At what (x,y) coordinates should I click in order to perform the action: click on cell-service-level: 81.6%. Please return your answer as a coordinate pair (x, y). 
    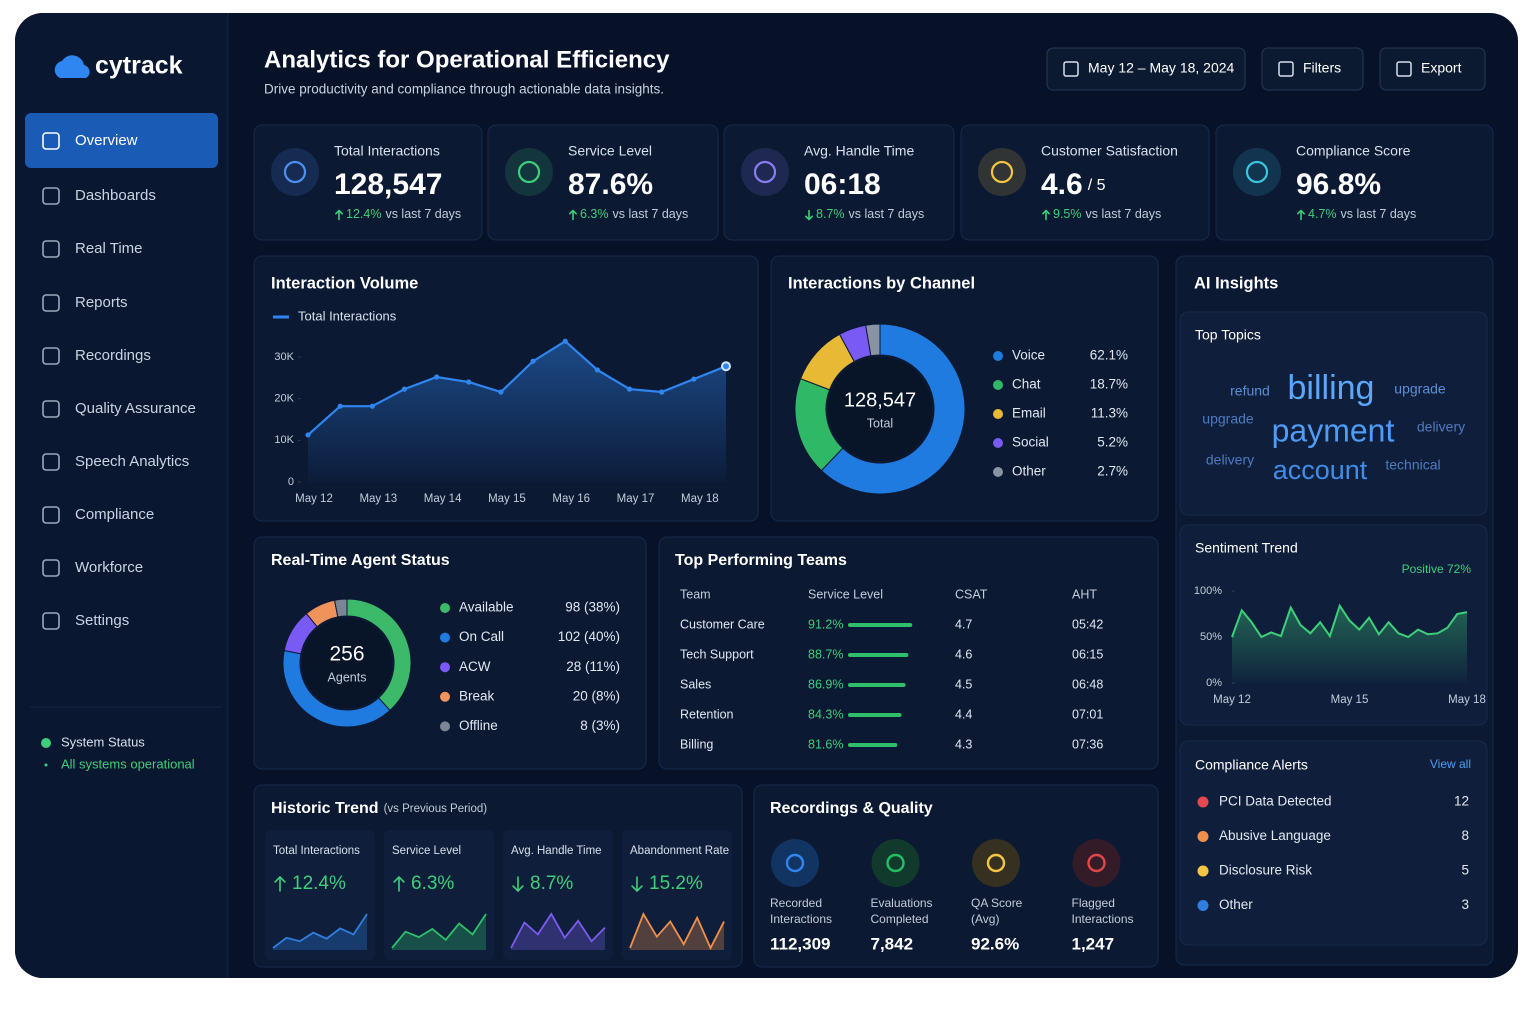
    Looking at the image, I should click on (825, 744).